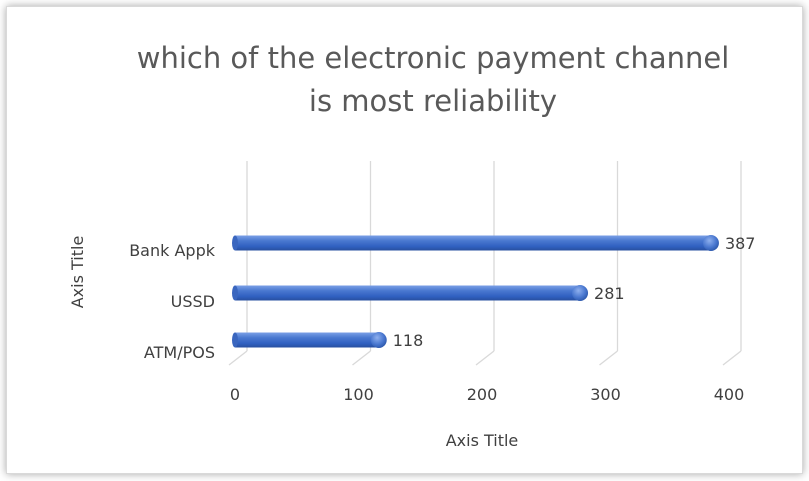  I want to click on y-axis-title: Axis Title, so click(77, 272).